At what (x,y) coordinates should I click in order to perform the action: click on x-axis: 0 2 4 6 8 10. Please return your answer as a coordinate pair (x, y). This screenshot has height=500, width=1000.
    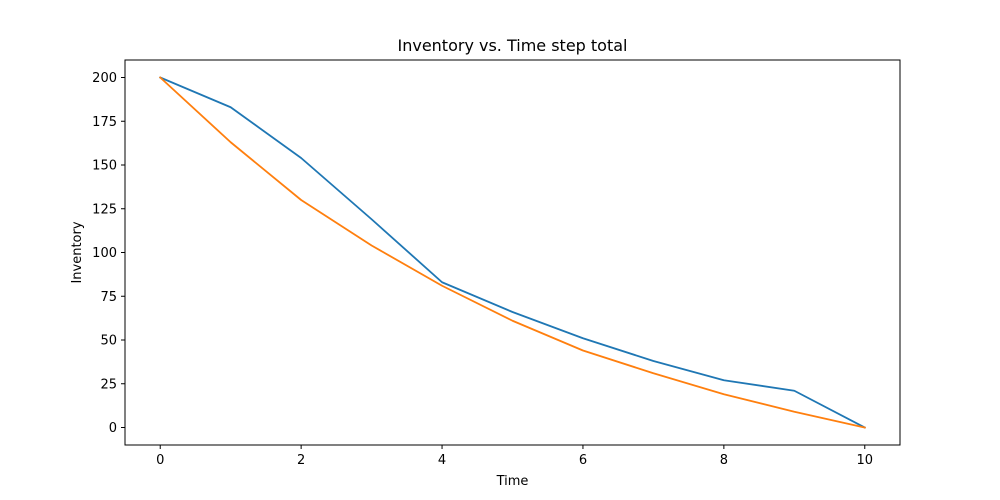
    Looking at the image, I should click on (514, 456).